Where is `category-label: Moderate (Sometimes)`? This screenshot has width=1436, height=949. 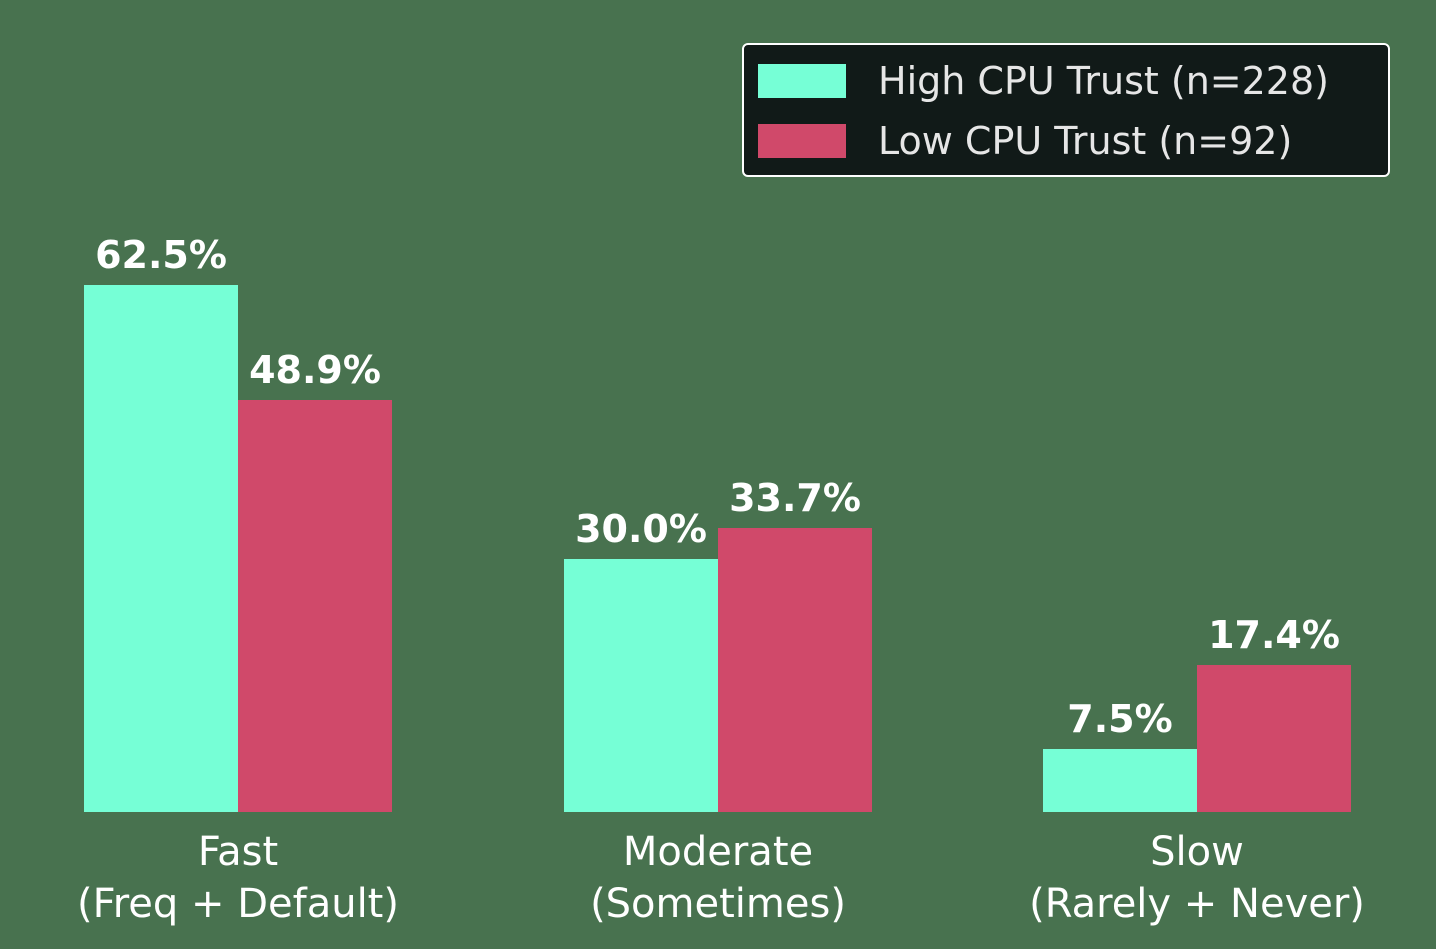
category-label: Moderate (Sometimes) is located at coordinates (718, 878).